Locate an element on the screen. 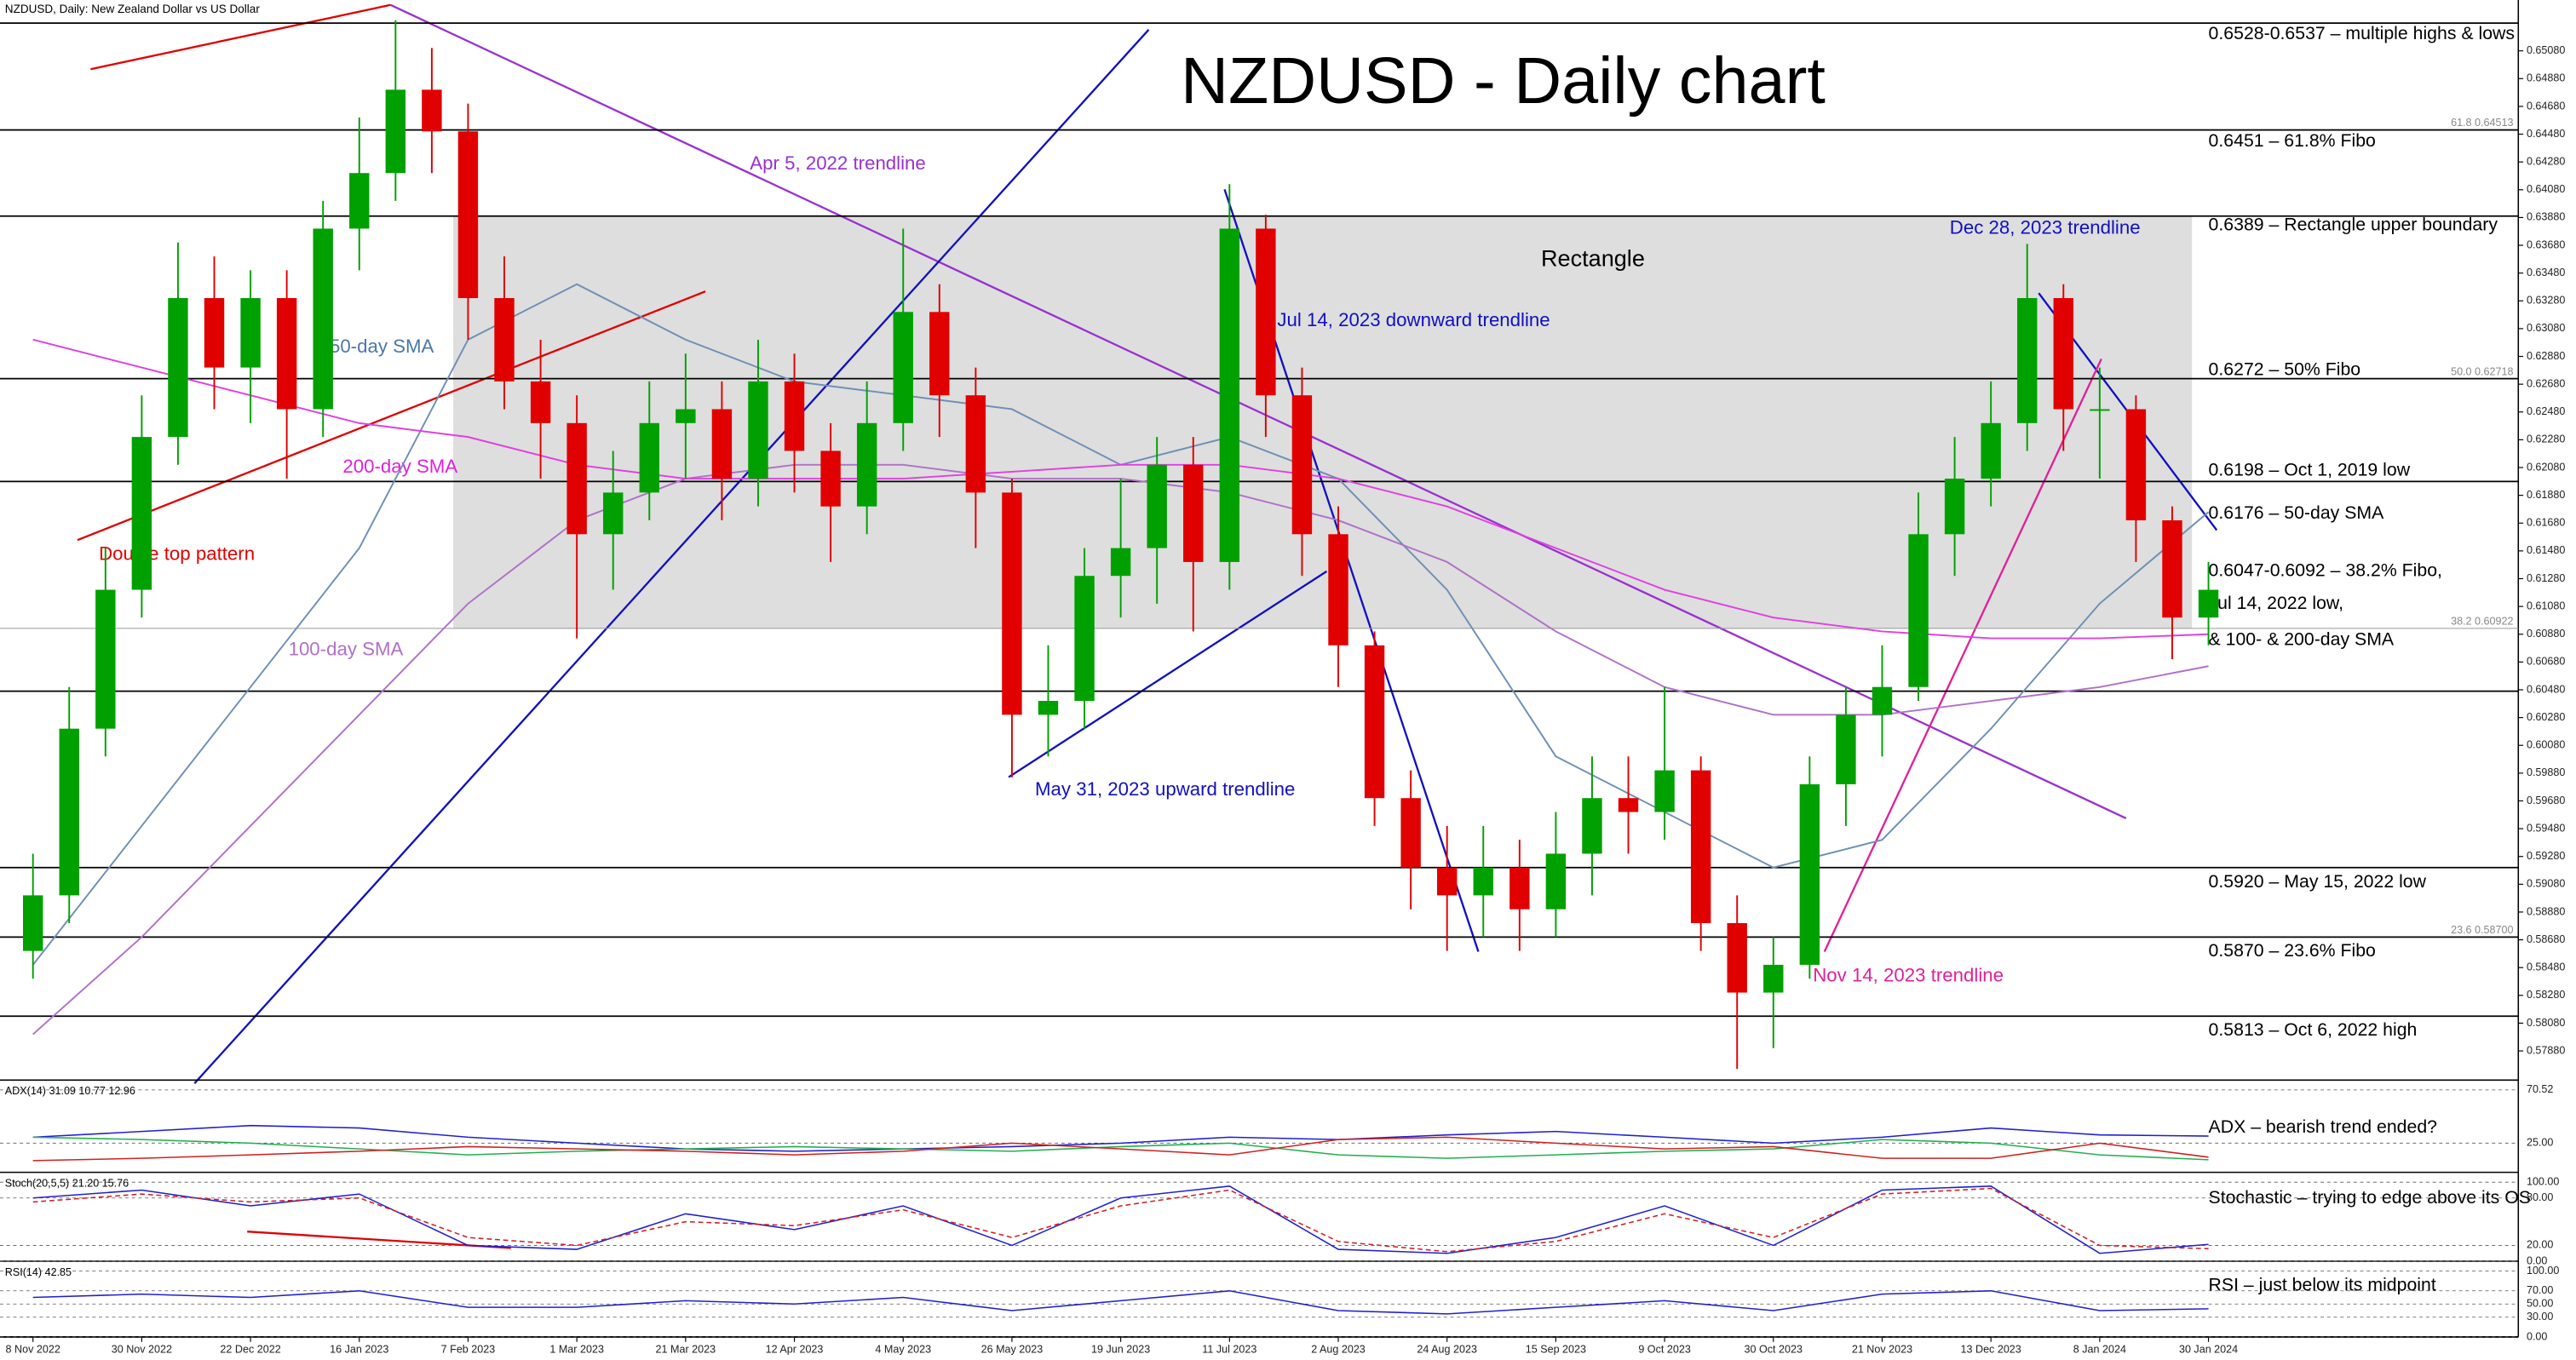 The image size is (2576, 1360). y-tick-label: 100.00 is located at coordinates (2543, 1271).